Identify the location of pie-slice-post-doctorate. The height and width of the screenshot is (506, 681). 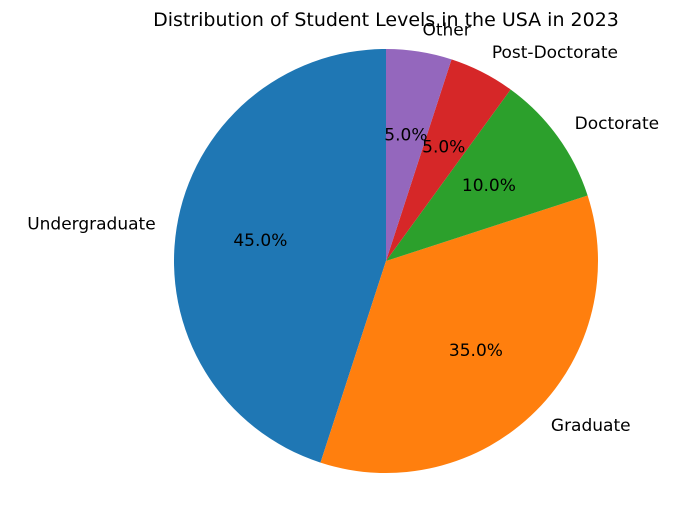
(448, 160).